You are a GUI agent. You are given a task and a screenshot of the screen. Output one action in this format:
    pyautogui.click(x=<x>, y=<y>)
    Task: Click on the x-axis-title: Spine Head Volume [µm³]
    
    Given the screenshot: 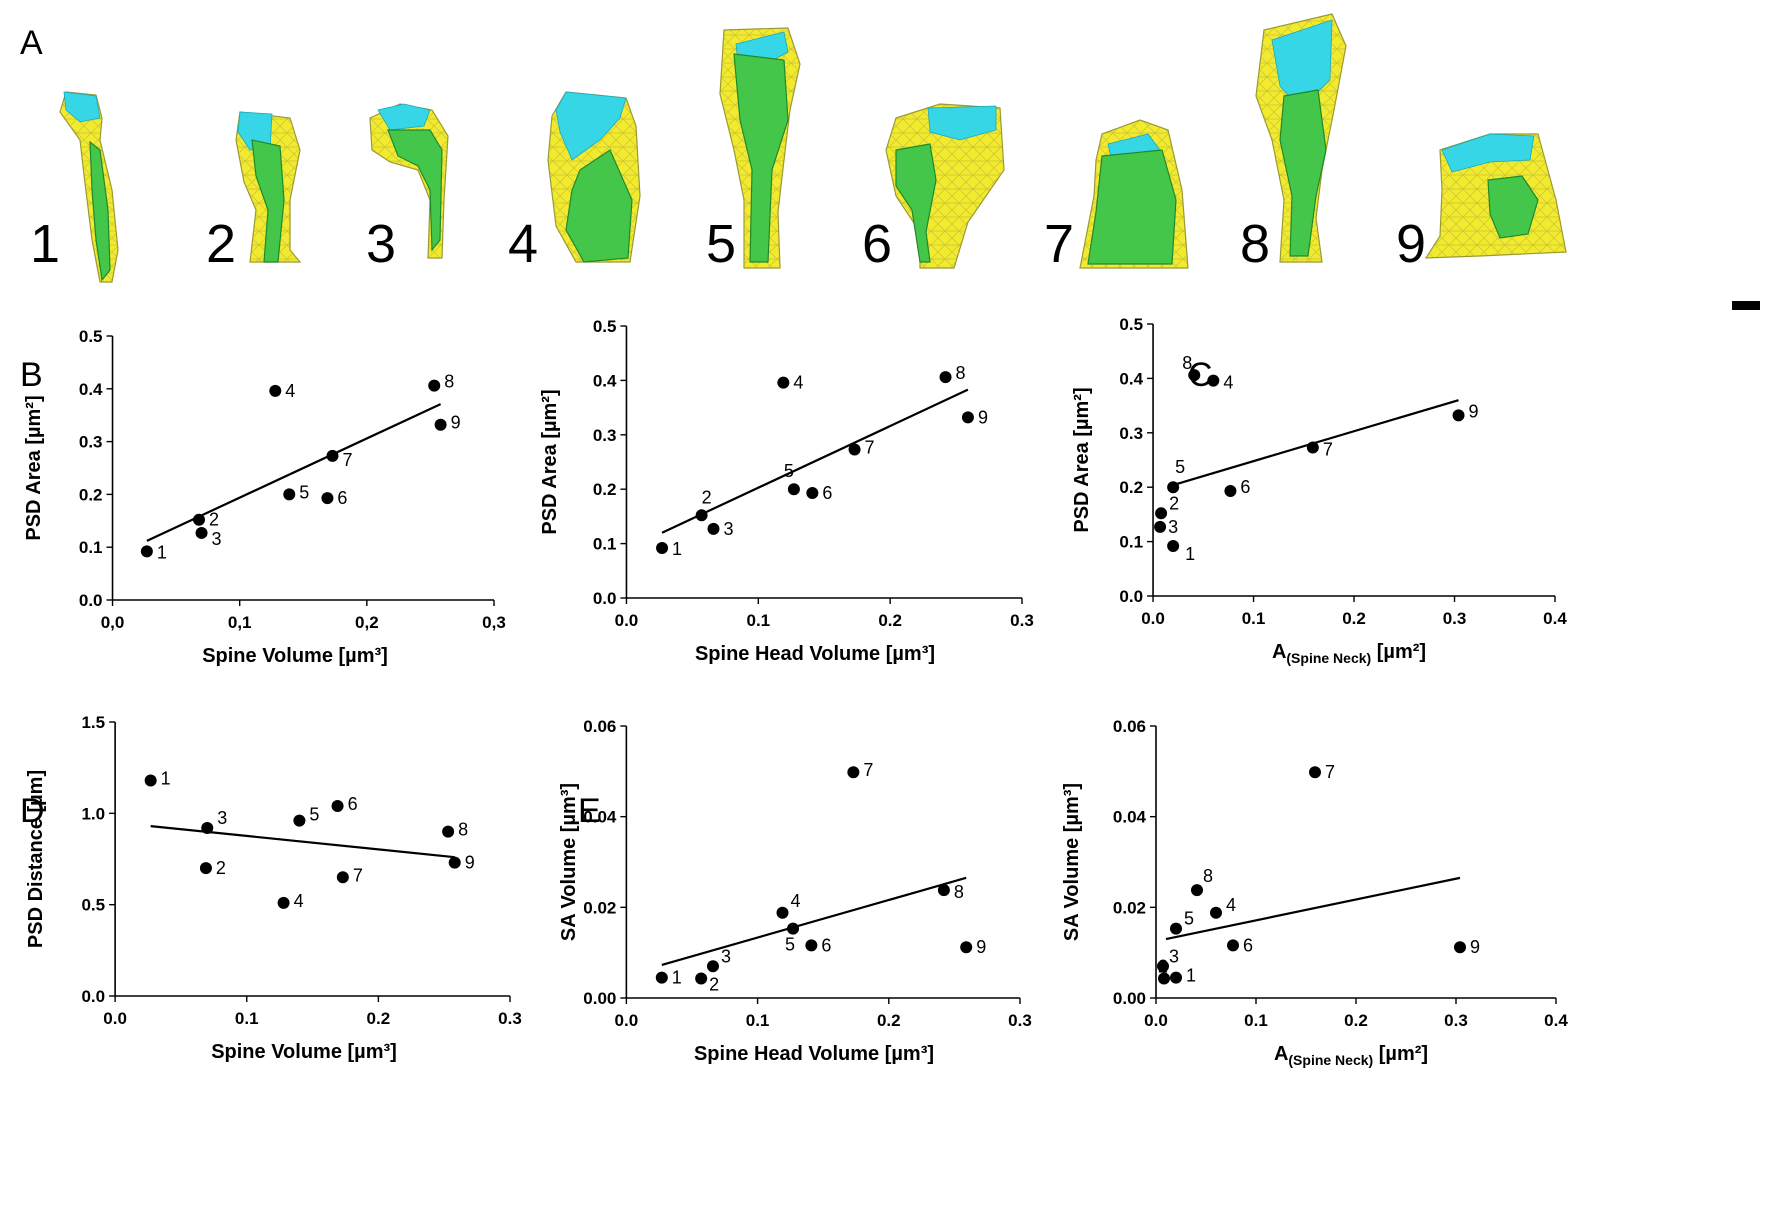 What is the action you would take?
    pyautogui.click(x=815, y=654)
    